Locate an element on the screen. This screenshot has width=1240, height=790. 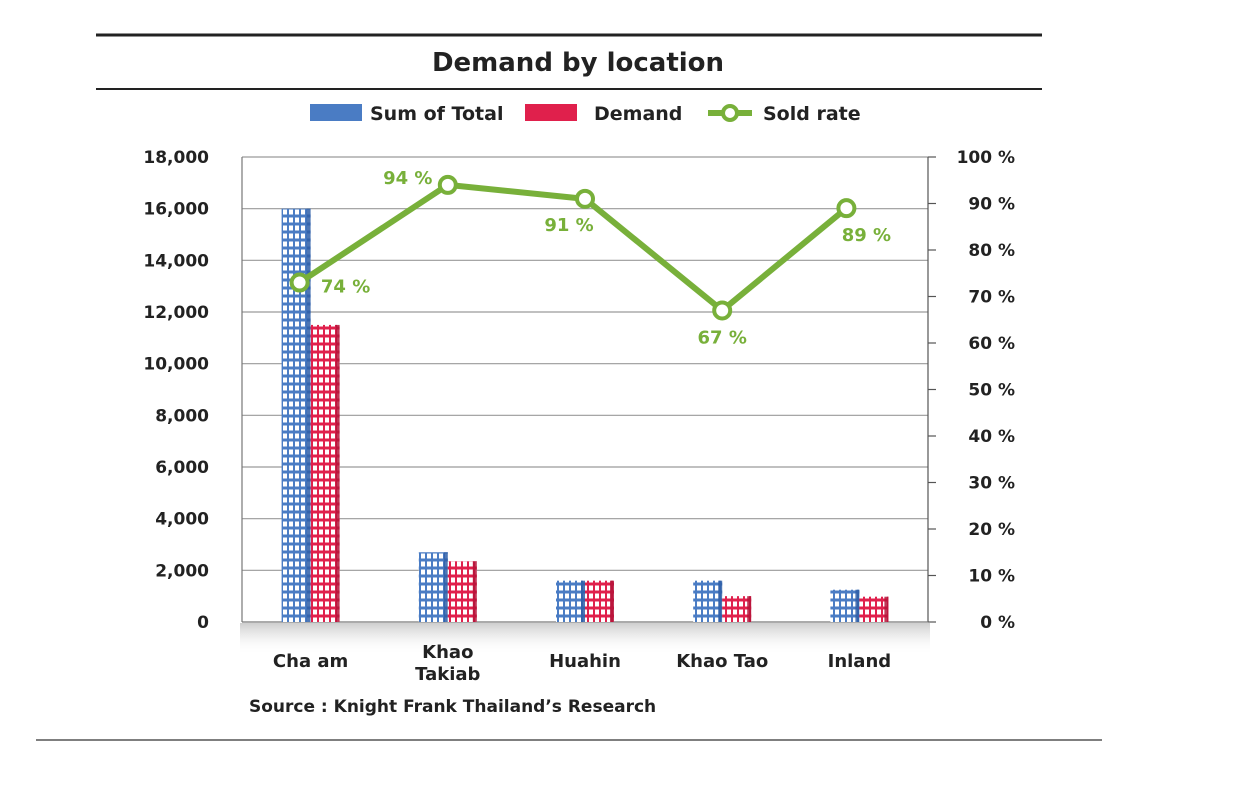
legend-swatch-demand is located at coordinates (551, 112).